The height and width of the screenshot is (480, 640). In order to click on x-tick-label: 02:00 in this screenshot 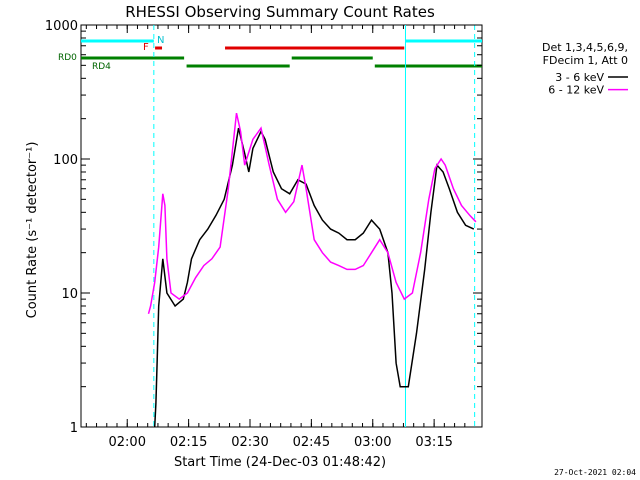, I will do `click(127, 442)`.